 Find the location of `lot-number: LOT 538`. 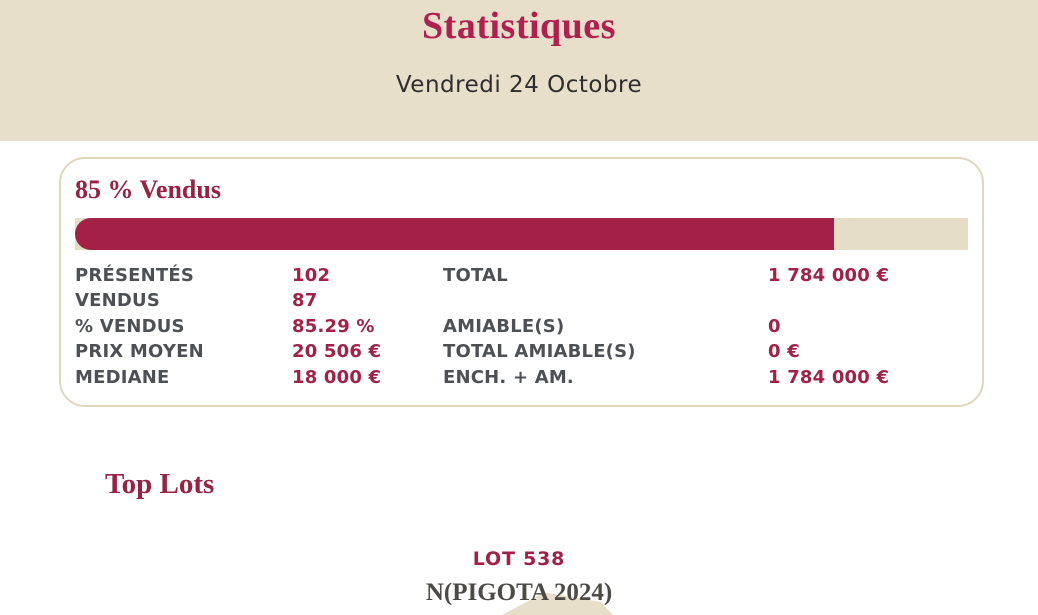

lot-number: LOT 538 is located at coordinates (519, 559).